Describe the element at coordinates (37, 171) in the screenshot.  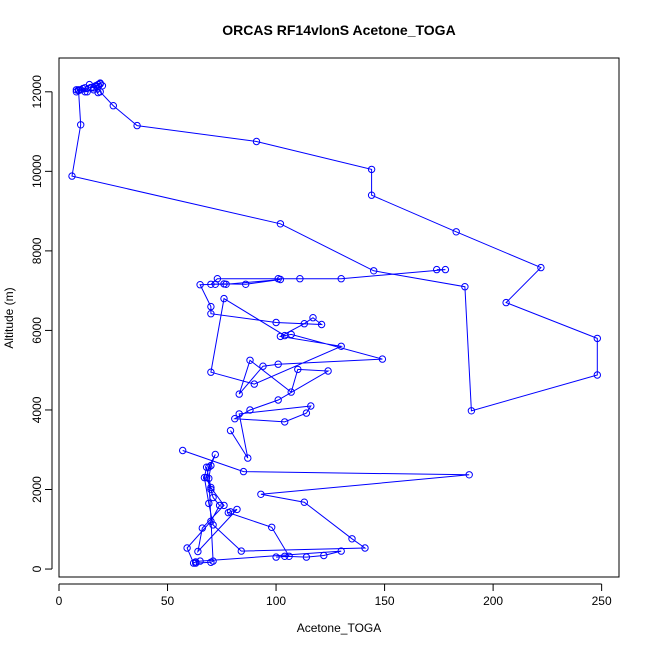
I see `y-tick-label: 10000` at that location.